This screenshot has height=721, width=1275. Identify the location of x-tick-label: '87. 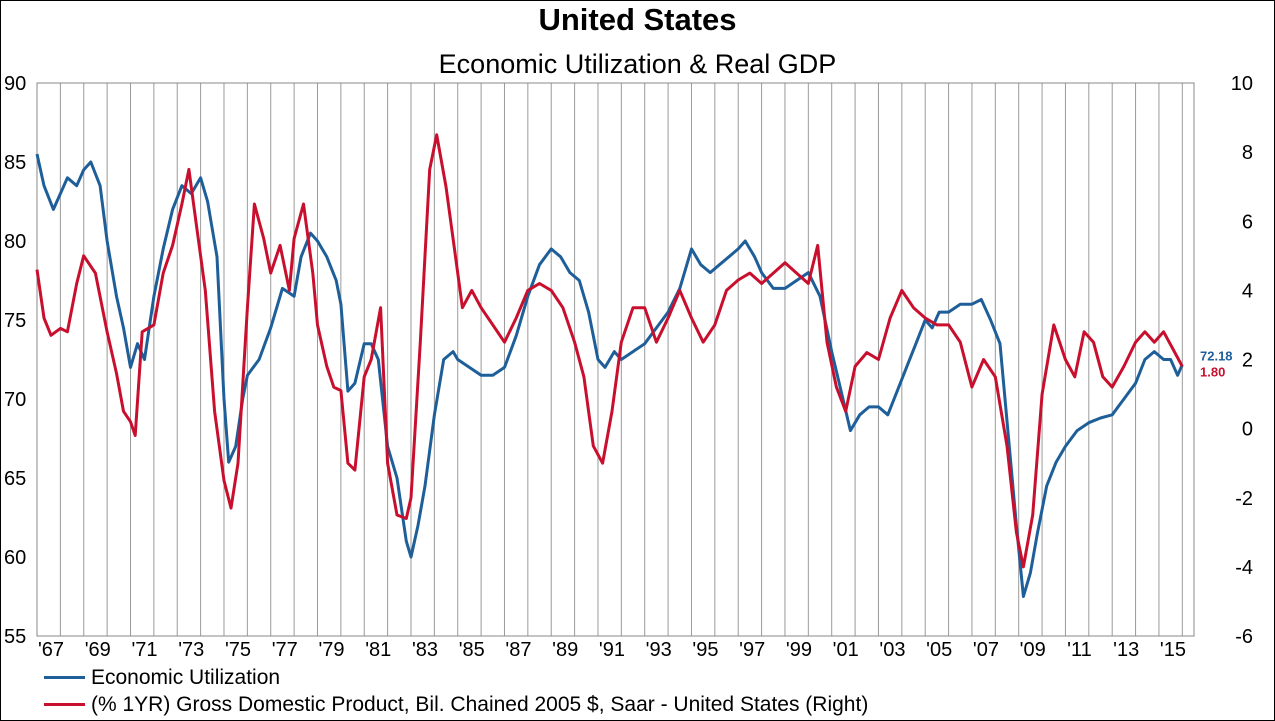
(518, 650).